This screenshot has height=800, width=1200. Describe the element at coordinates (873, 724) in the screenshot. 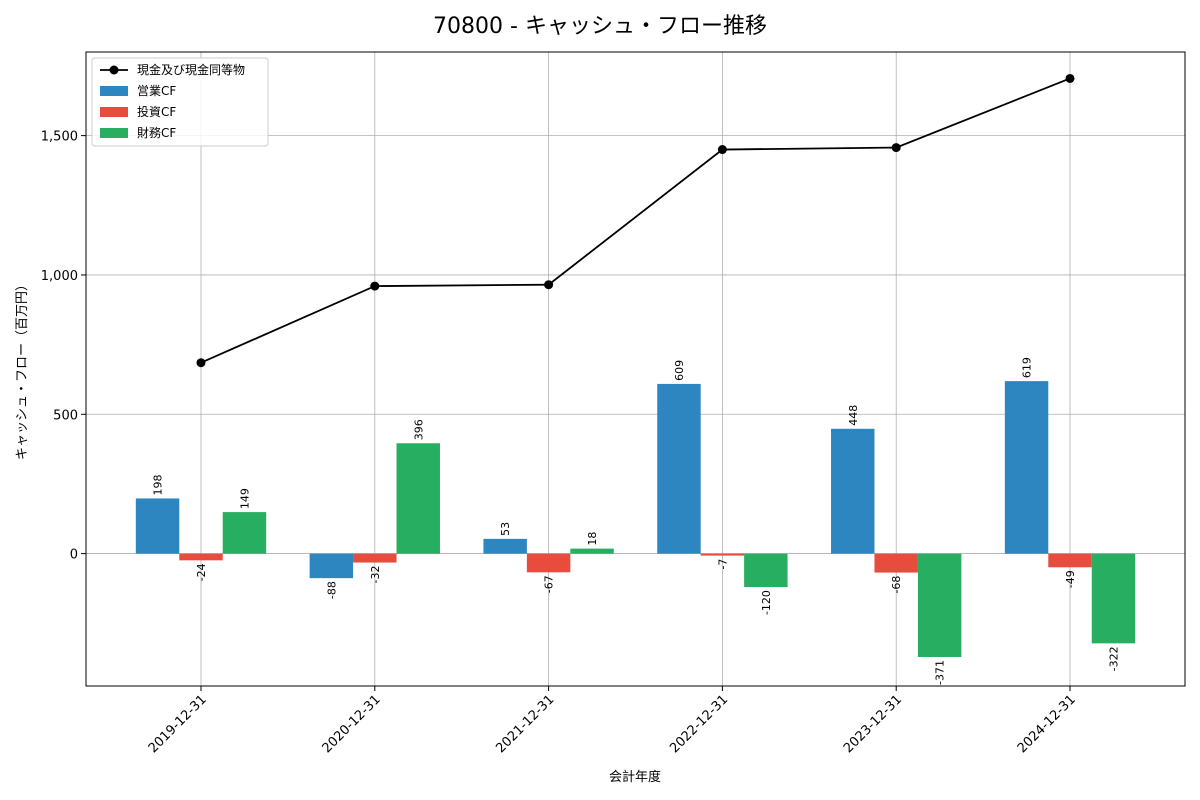

I see `x-tick-label: 2023-12-31` at that location.